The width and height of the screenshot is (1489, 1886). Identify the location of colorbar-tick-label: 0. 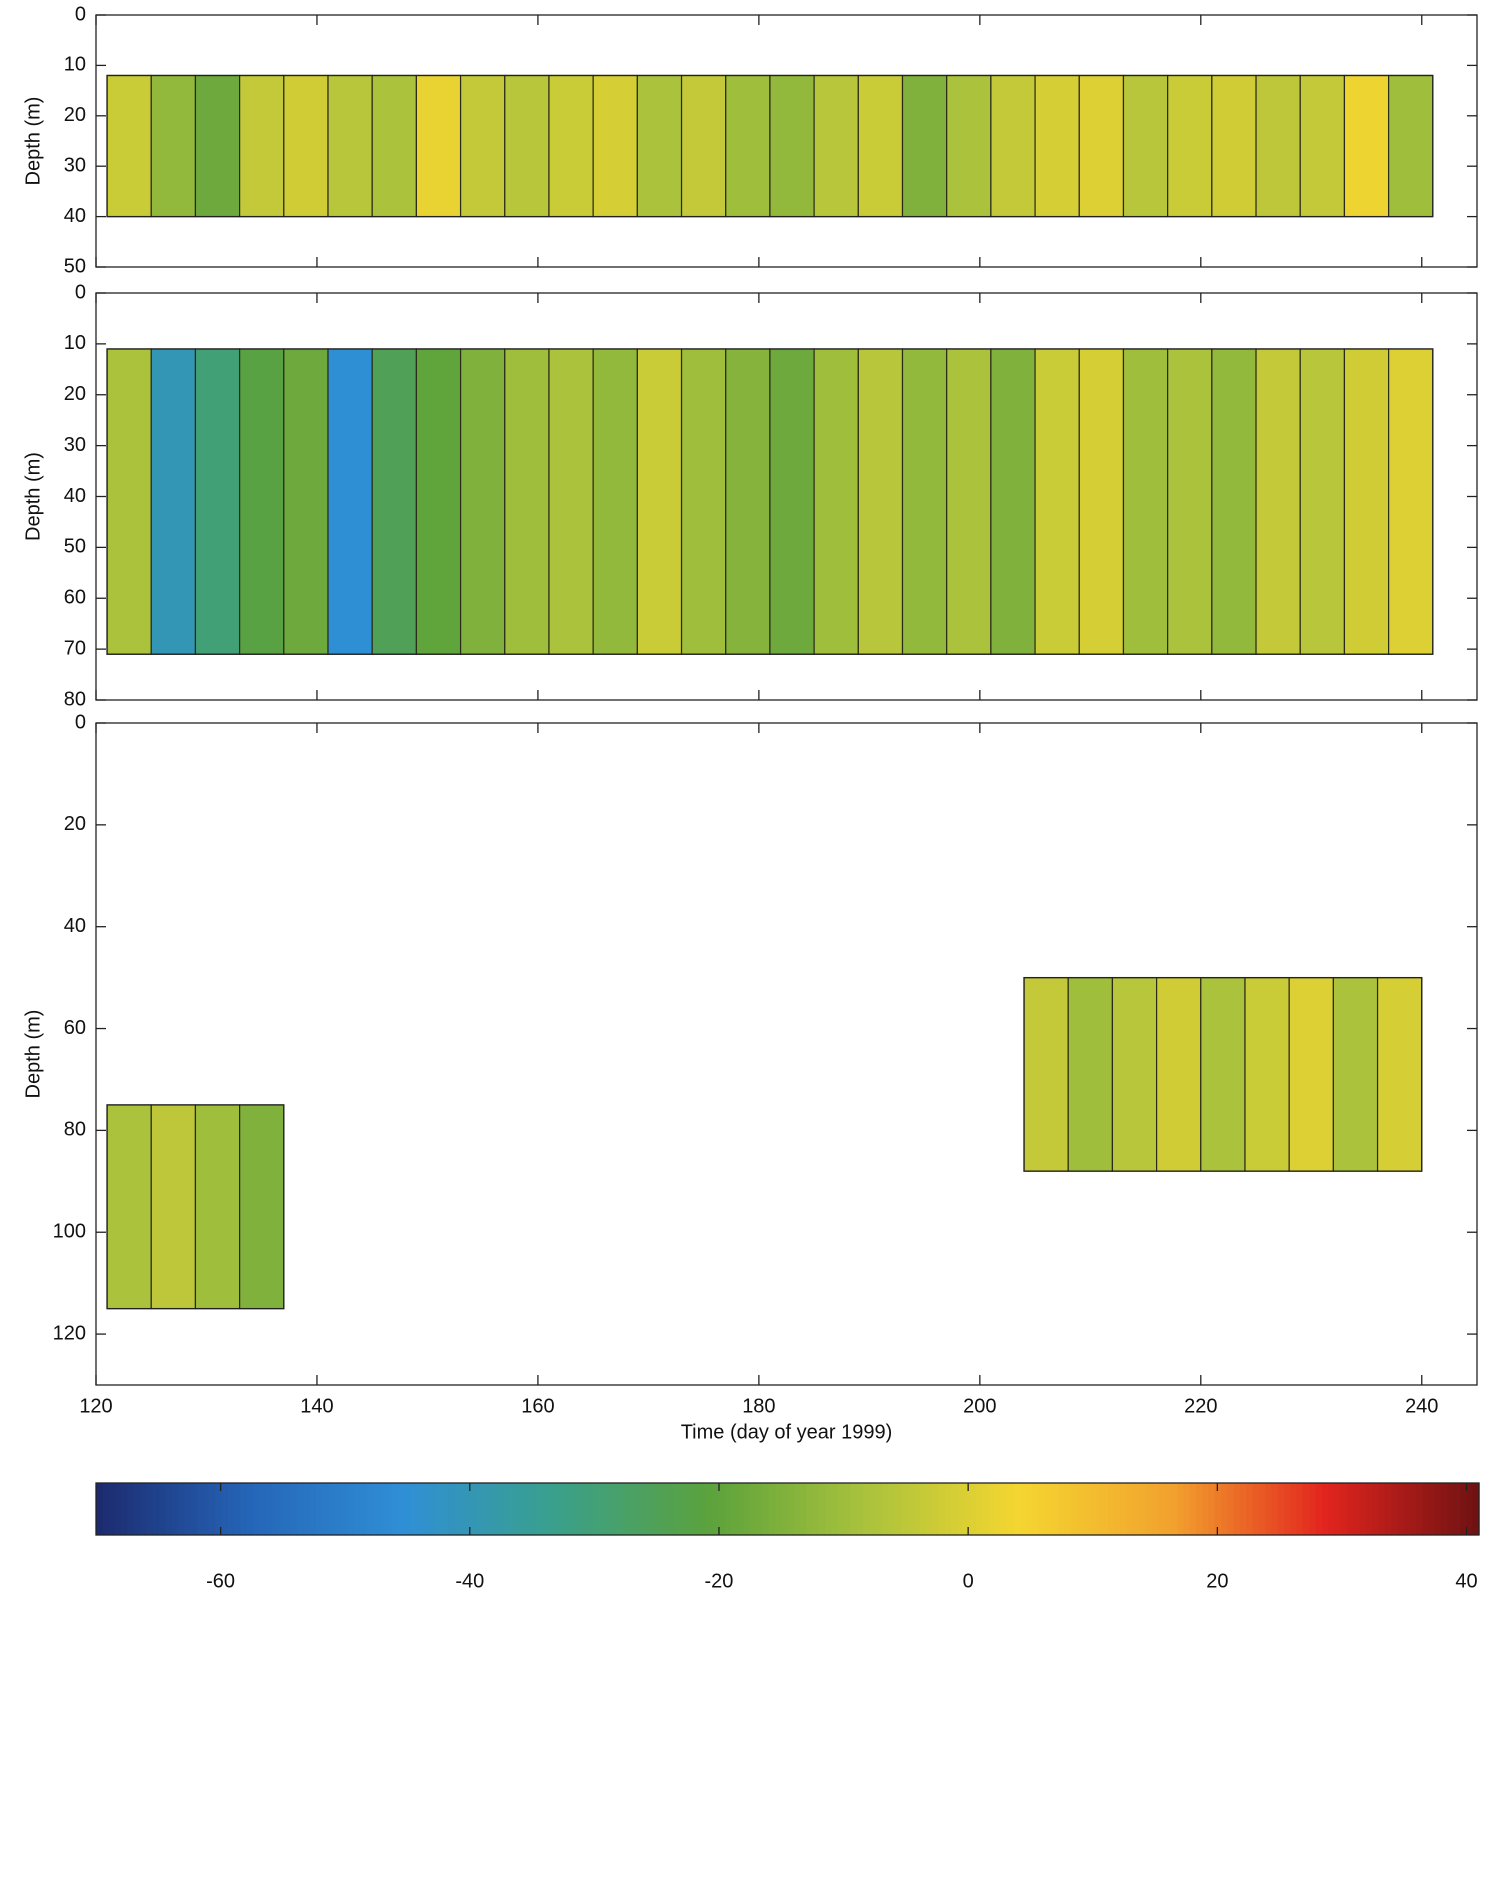
(968, 1581).